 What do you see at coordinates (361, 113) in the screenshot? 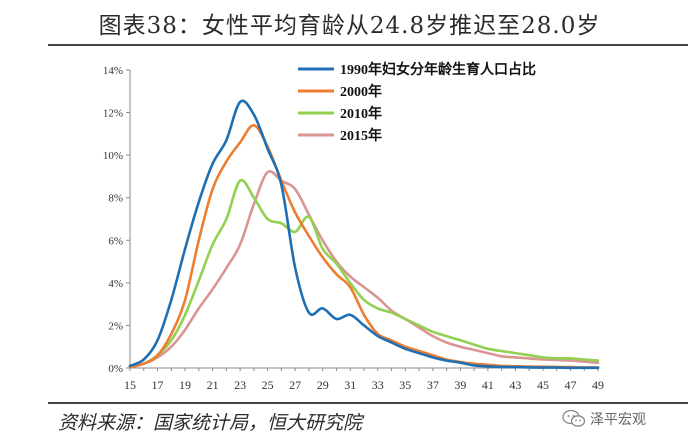
I see `legend-label: 2010年` at bounding box center [361, 113].